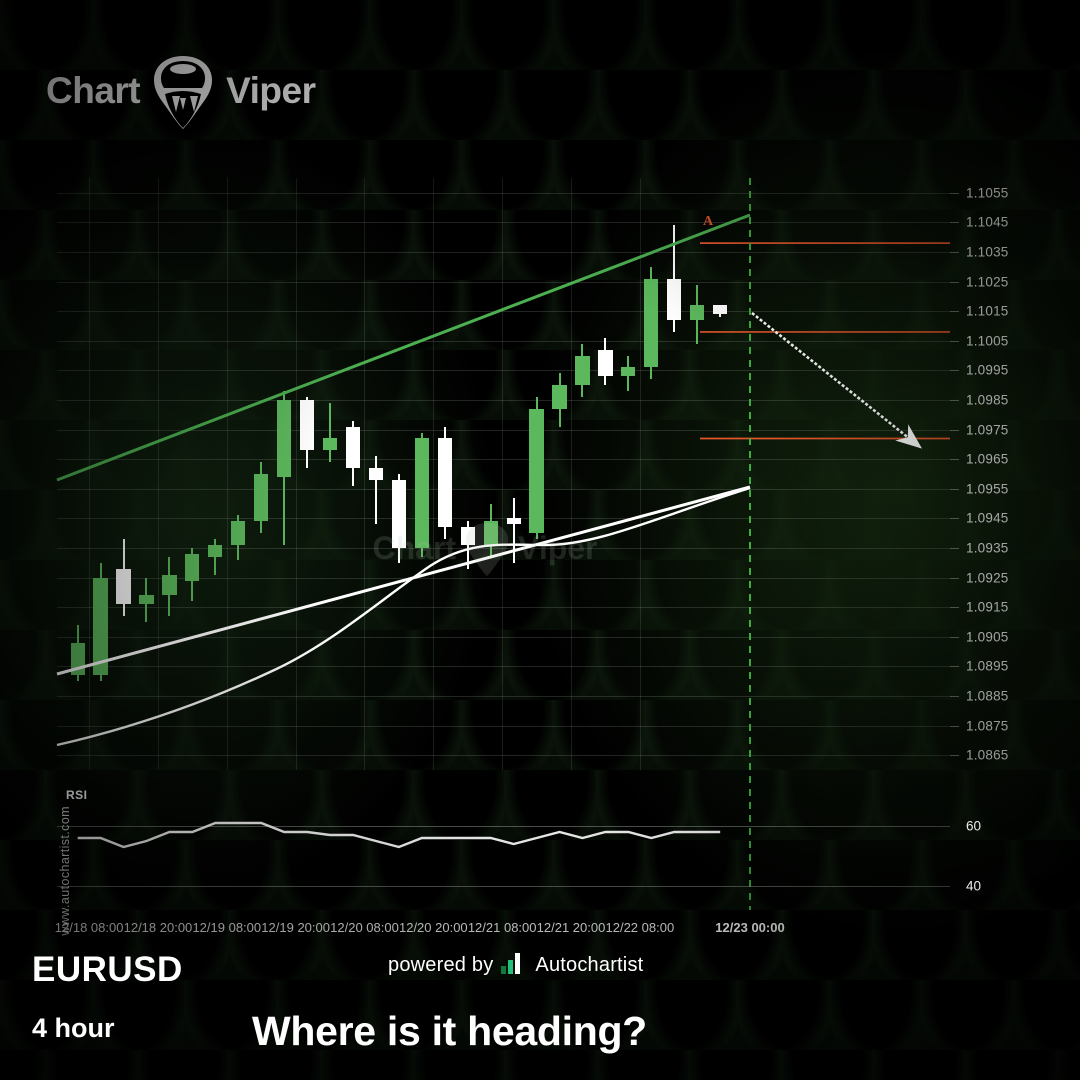  Describe the element at coordinates (441, 965) in the screenshot. I see `powered-by-text: powered by` at that location.